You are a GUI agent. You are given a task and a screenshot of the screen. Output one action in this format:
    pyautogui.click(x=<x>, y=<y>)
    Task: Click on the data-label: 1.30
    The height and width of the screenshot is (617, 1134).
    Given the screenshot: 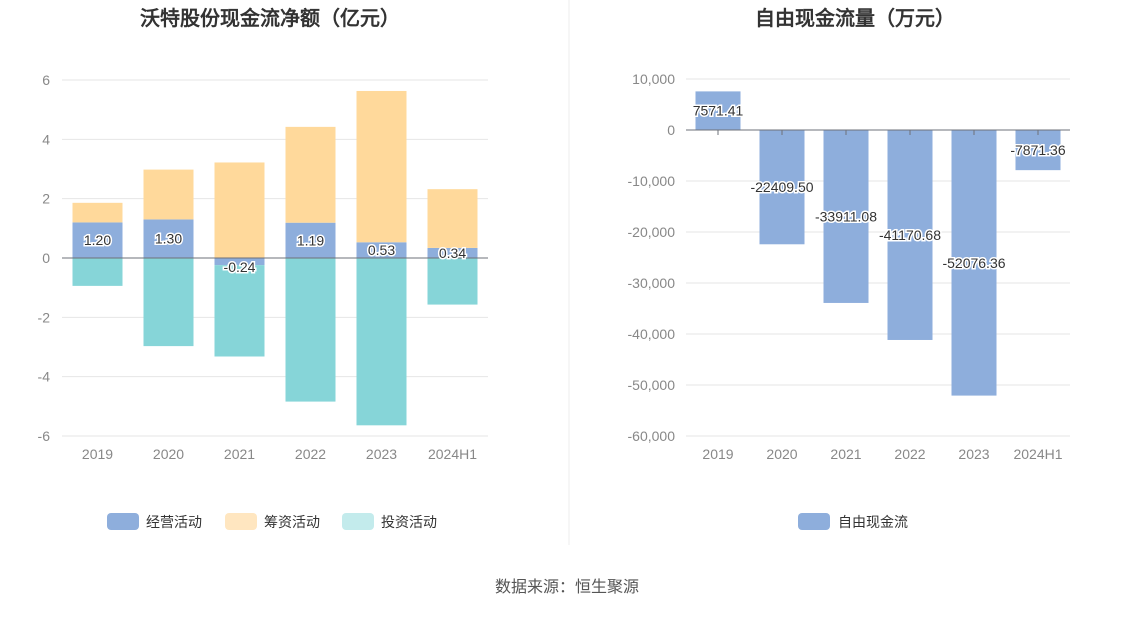 What is the action you would take?
    pyautogui.click(x=168, y=239)
    